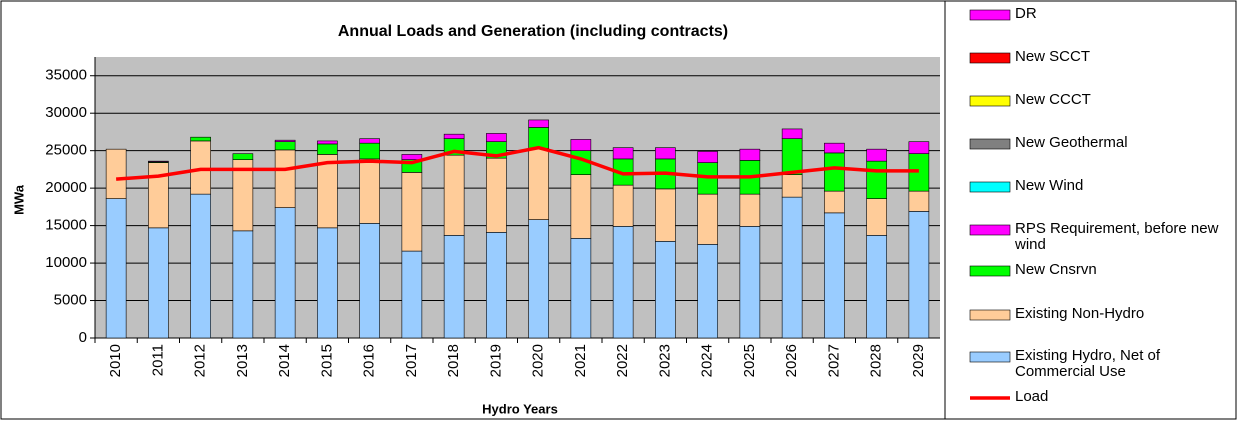  I want to click on legend-label: DR, so click(1026, 13).